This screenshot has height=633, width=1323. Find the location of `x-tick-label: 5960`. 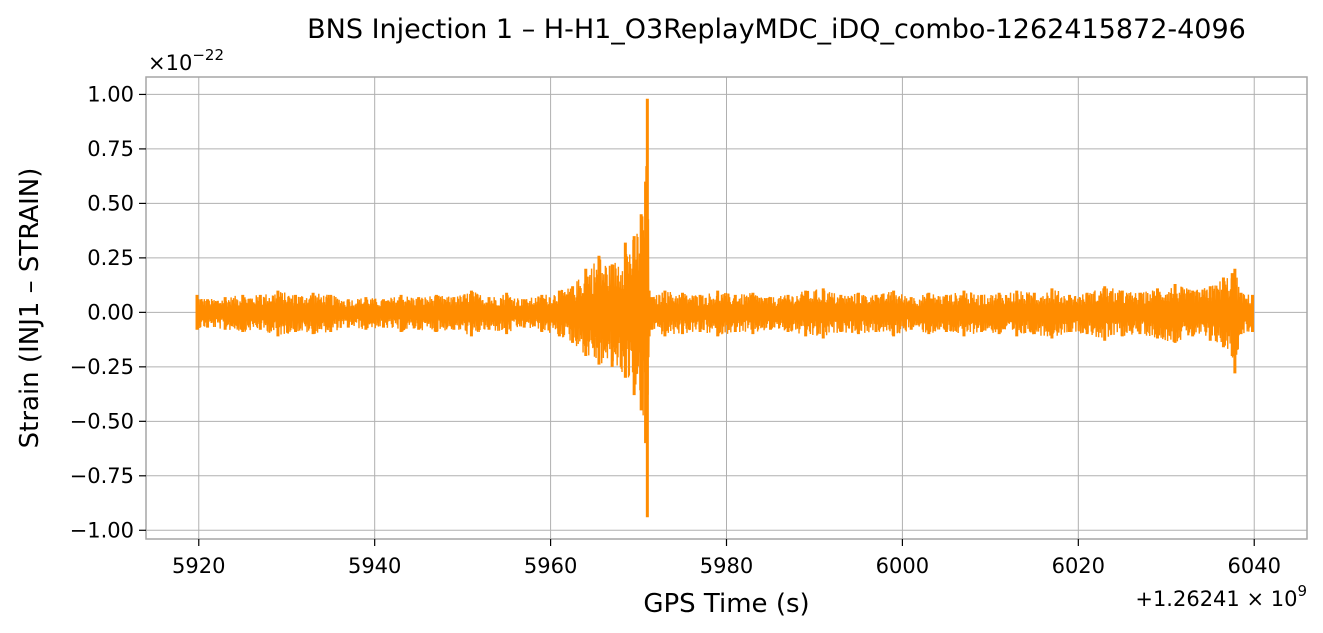

x-tick-label: 5960 is located at coordinates (550, 566).